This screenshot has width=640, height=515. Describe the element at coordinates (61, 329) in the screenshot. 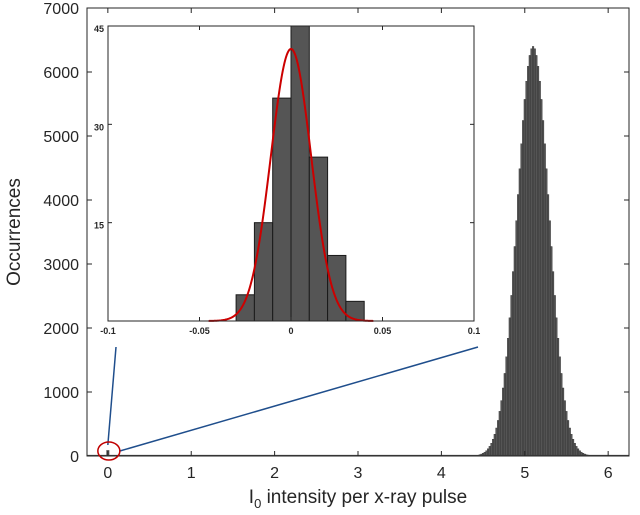

I see `main-y-tick-label: 2000` at that location.